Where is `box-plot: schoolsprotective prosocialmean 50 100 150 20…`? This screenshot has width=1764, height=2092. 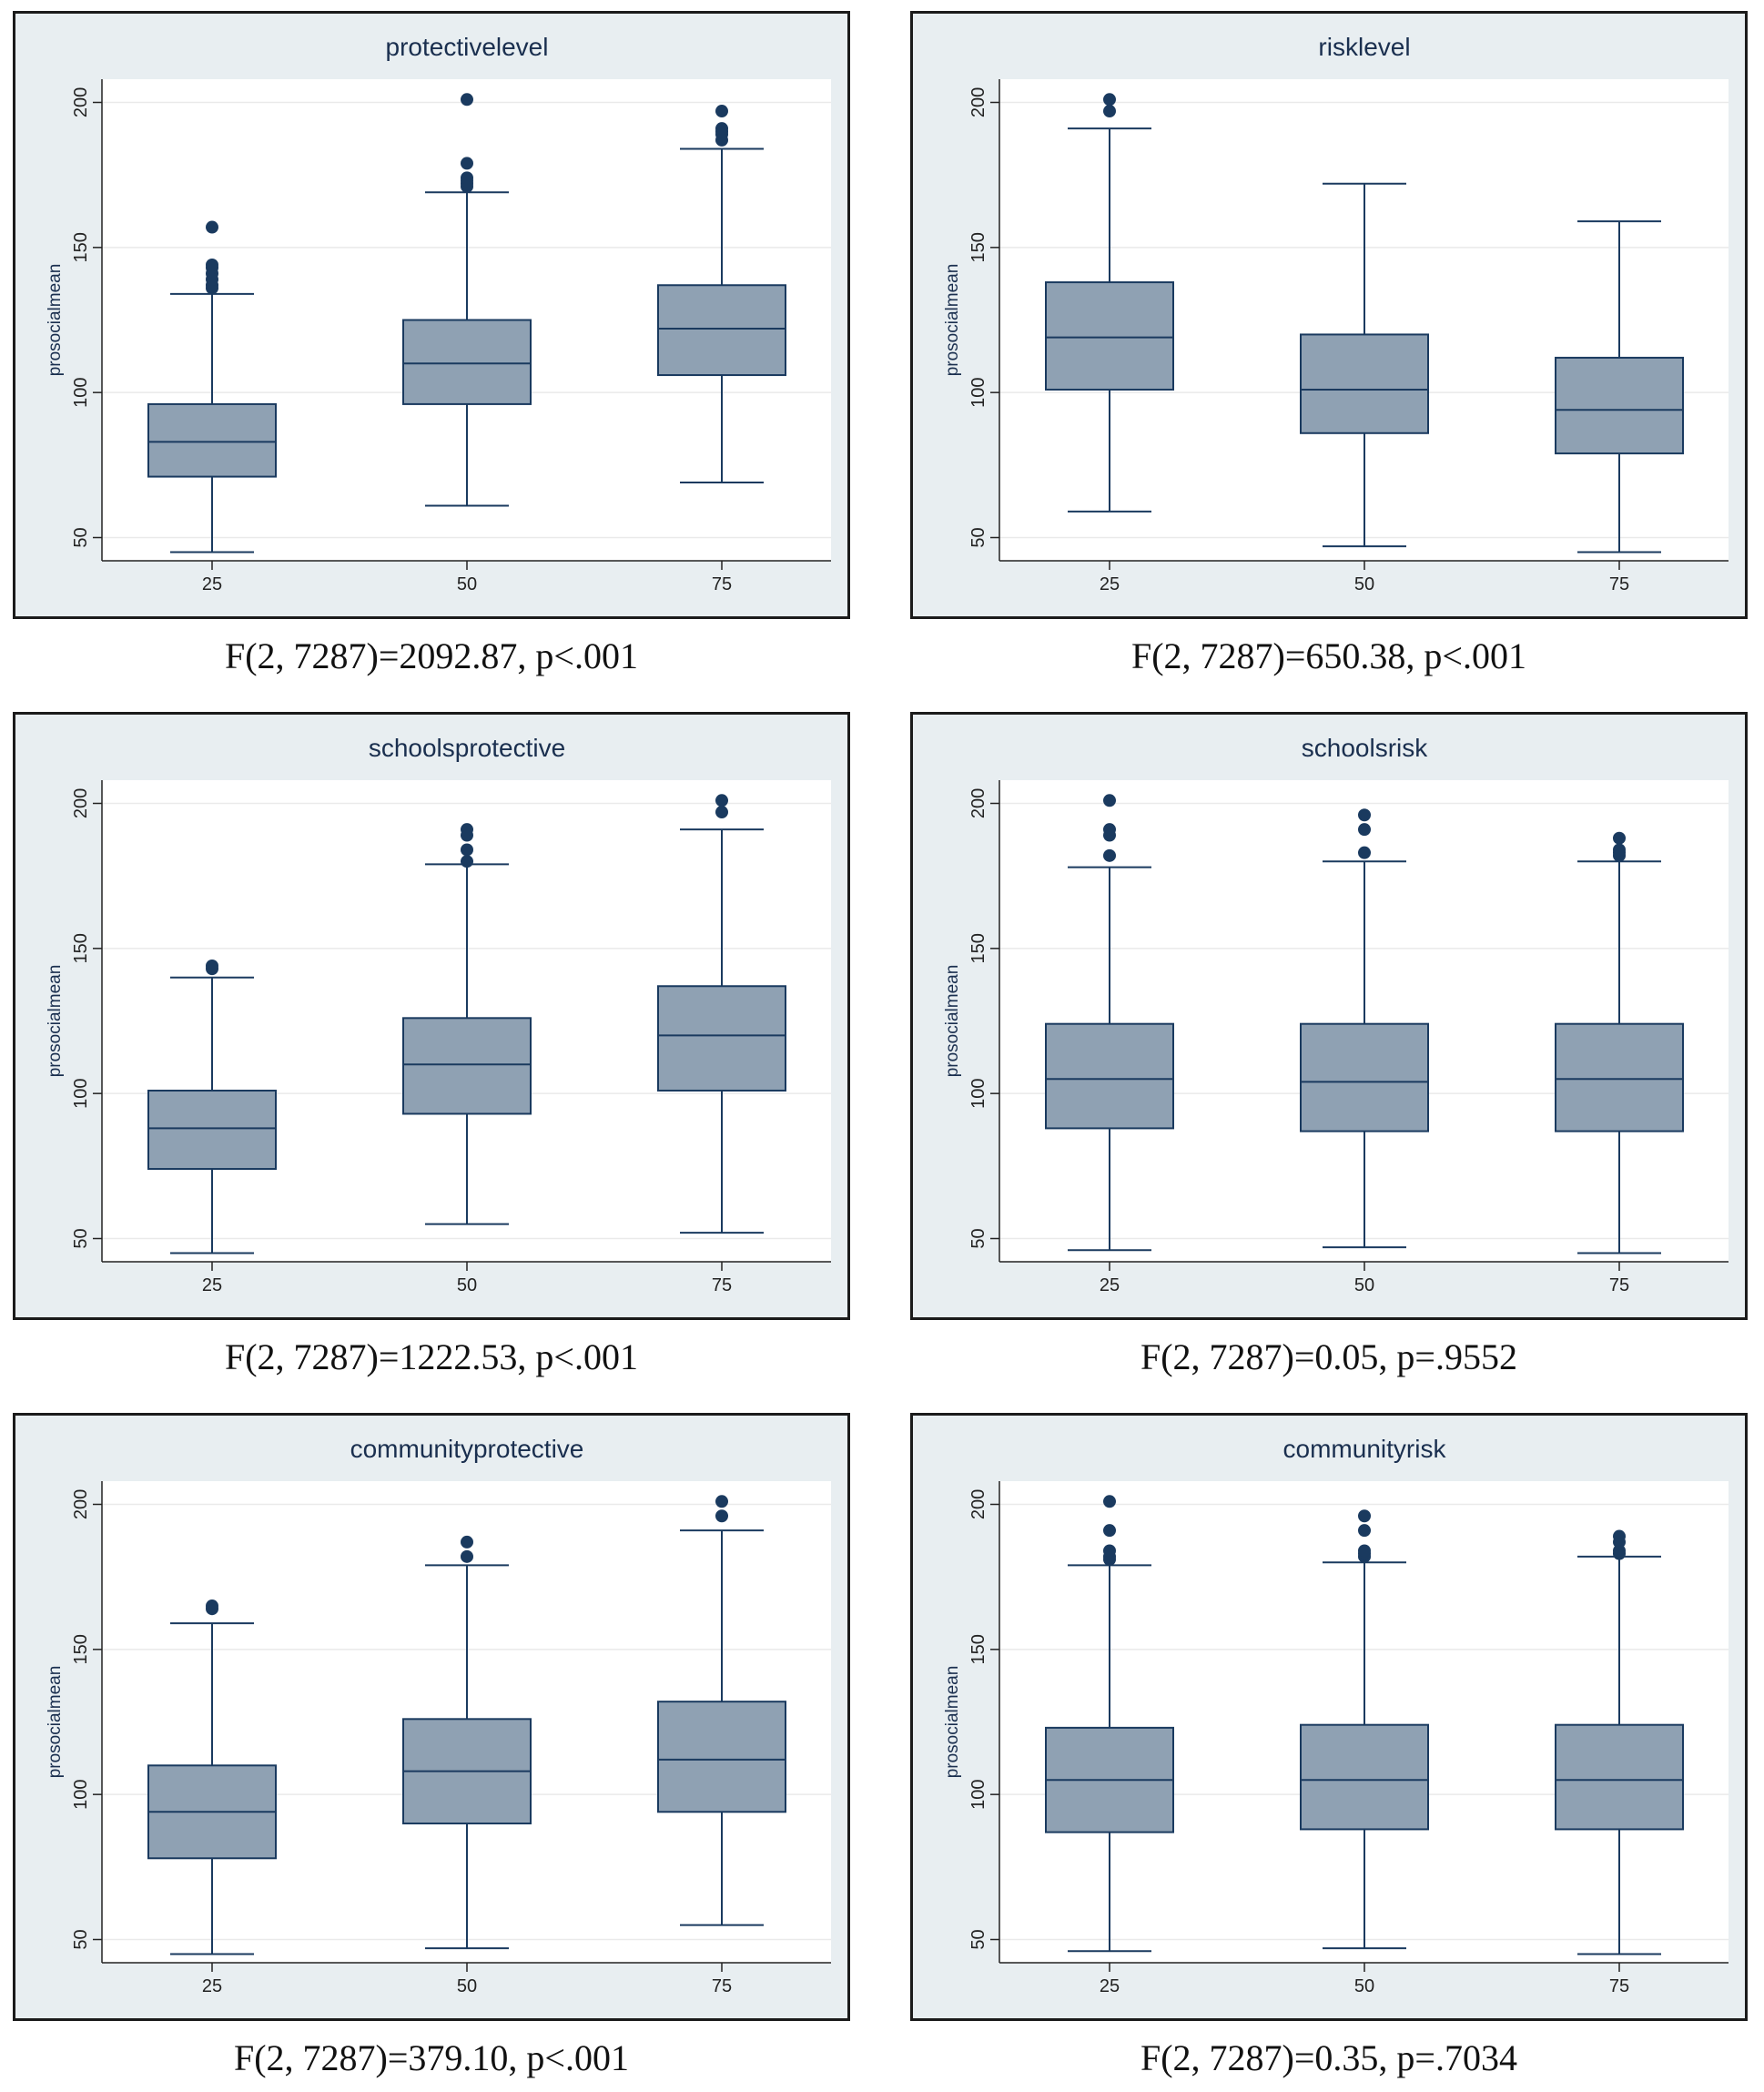
box-plot: schoolsprotective prosocialmean 50 100 150 20… is located at coordinates (438, 1015).